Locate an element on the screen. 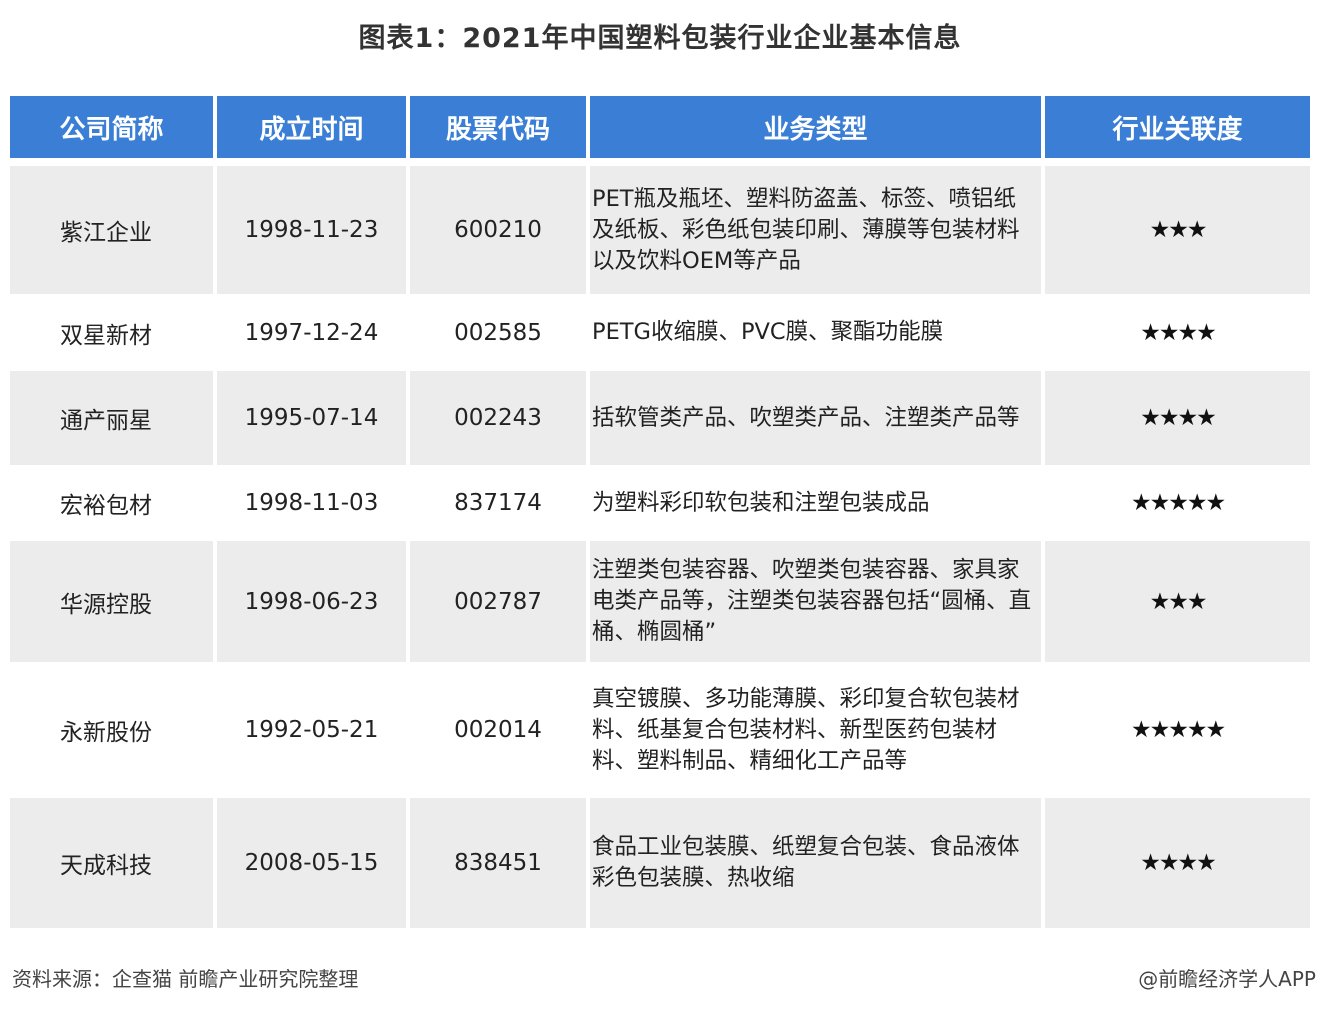  stock-code-cell: 838451 is located at coordinates (498, 863).